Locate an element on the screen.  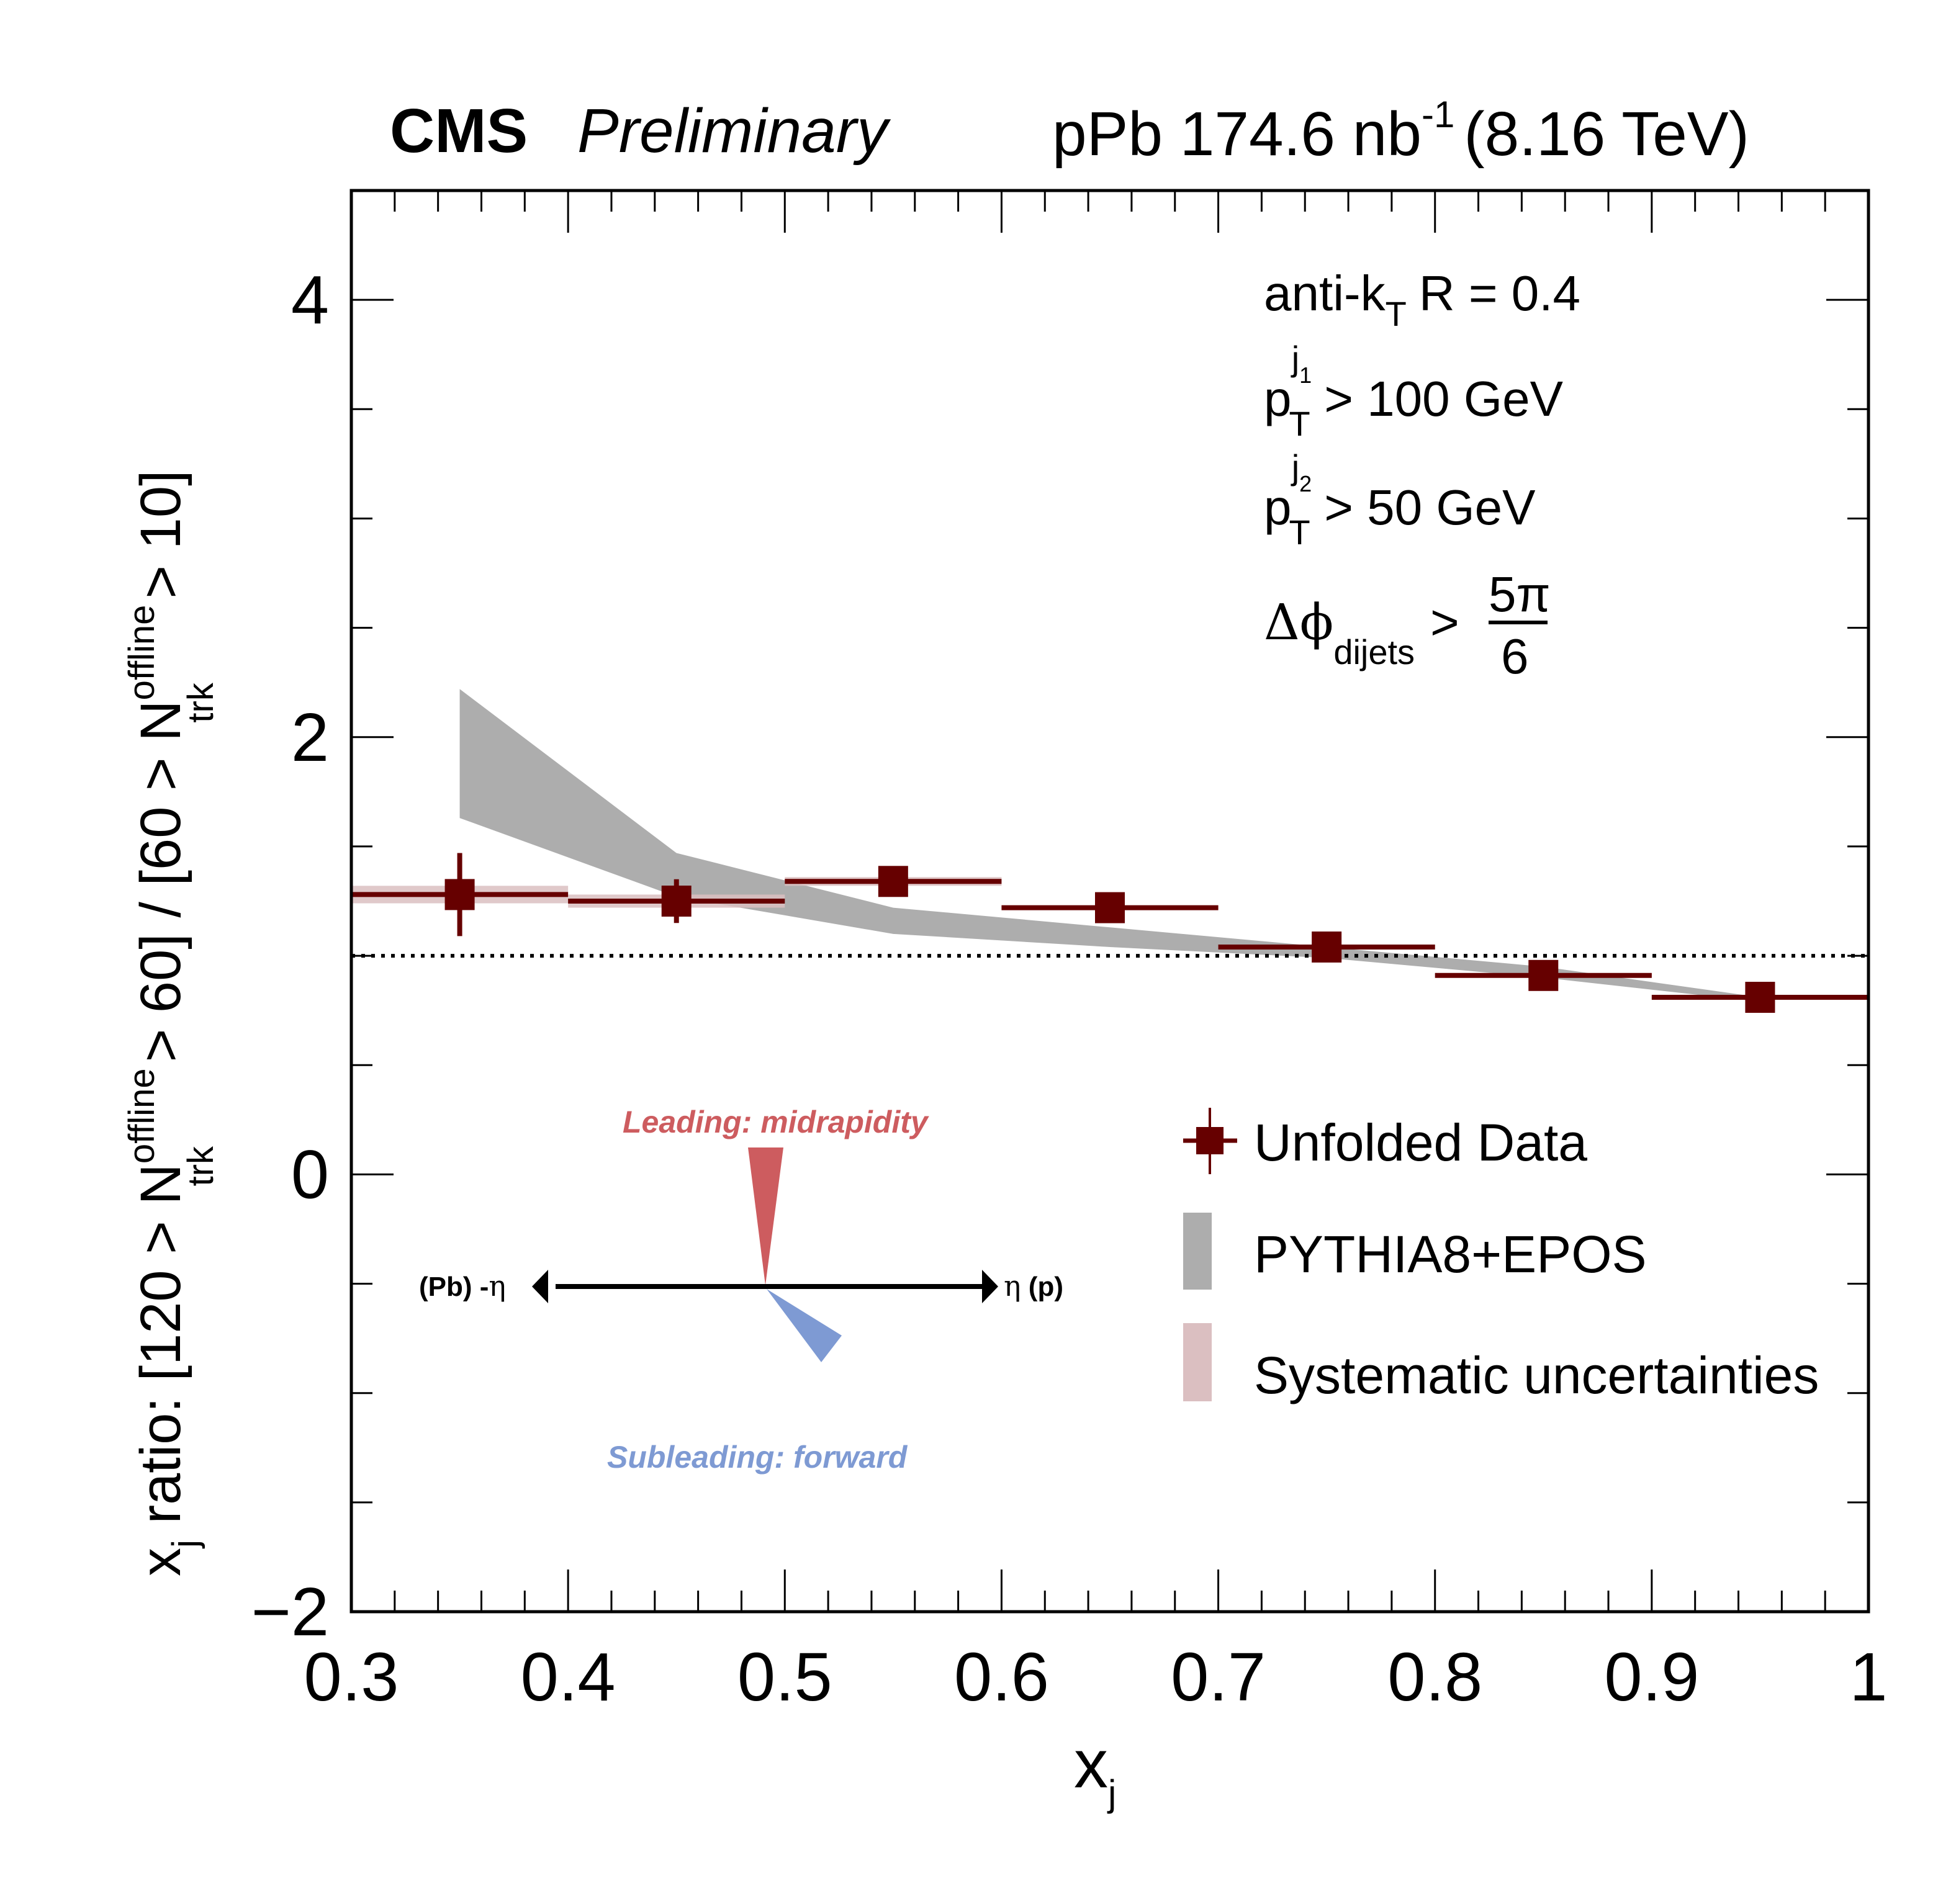
legend-item-data: Unfolded Data is located at coordinates (1385, 1141).